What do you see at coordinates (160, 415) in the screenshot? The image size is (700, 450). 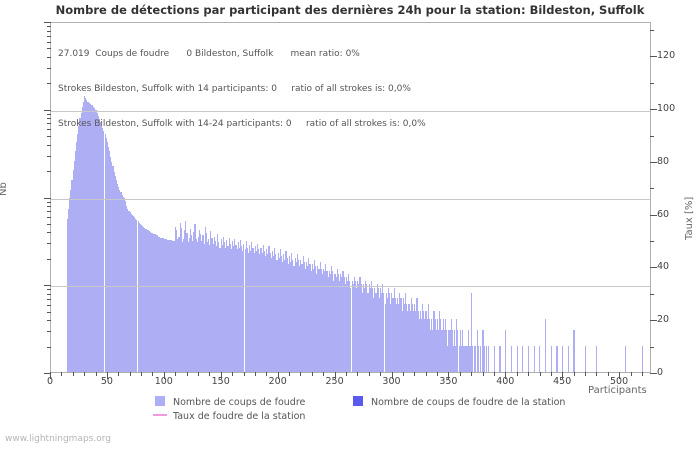 I see `legend-line-rate` at bounding box center [160, 415].